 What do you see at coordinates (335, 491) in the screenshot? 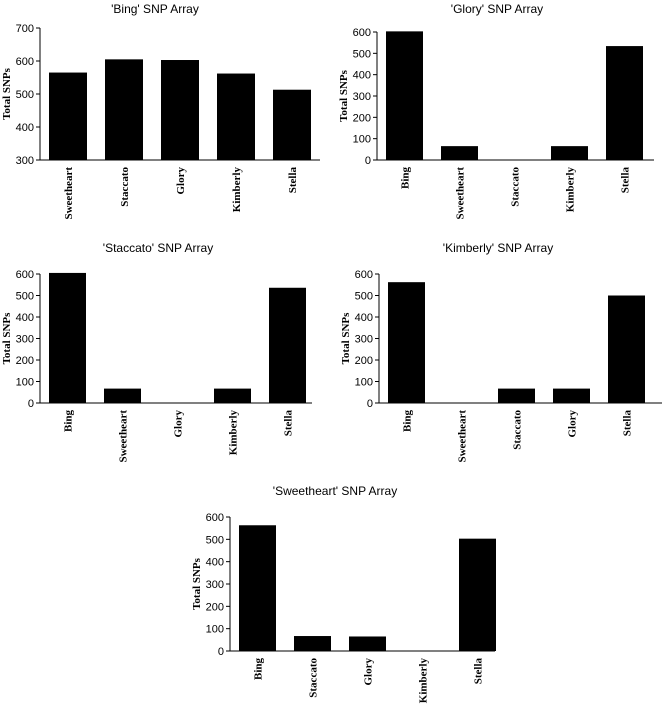
I see `chart-title: 'Sweetheart' SNP Array` at bounding box center [335, 491].